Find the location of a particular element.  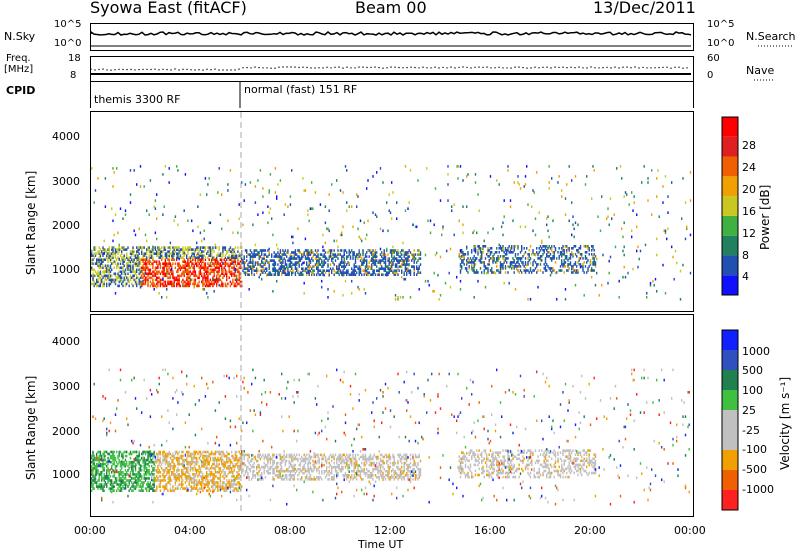

xtick-1200: 12:00 is located at coordinates (390, 530).